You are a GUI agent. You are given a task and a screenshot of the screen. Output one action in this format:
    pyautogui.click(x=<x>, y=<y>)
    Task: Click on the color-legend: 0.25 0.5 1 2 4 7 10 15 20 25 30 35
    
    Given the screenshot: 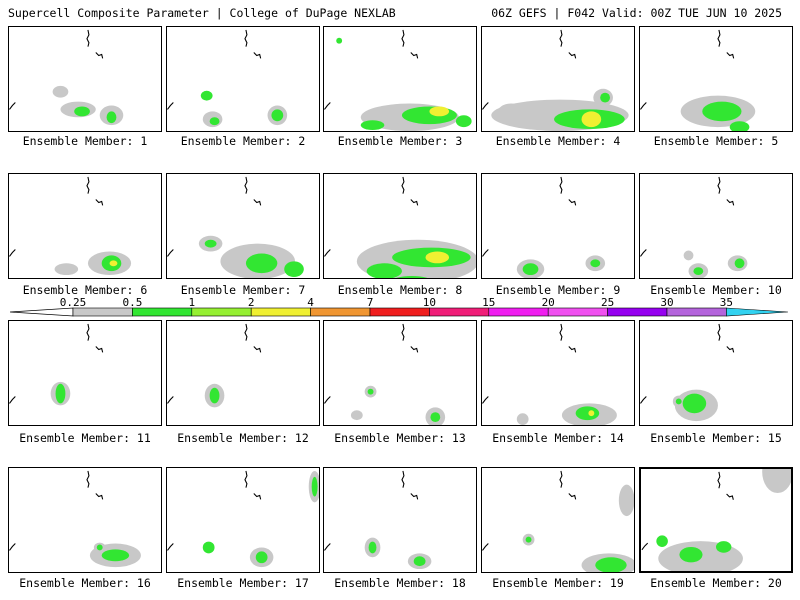 What is the action you would take?
    pyautogui.click(x=400, y=309)
    